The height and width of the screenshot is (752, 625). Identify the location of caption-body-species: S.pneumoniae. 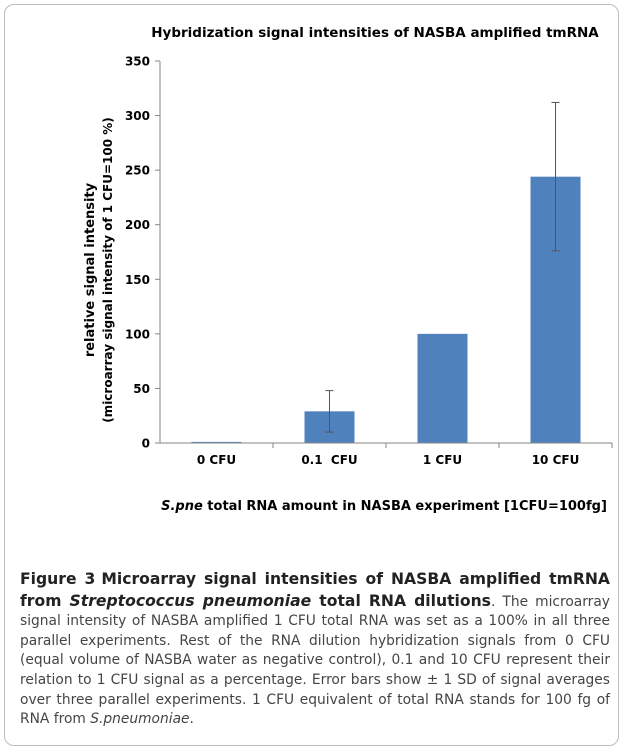
(140, 719).